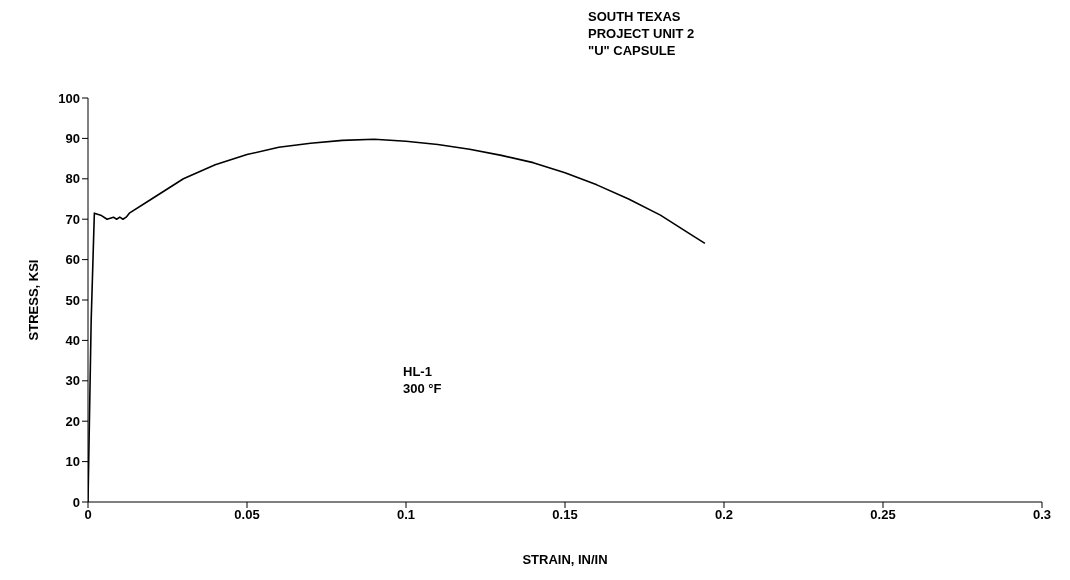 The height and width of the screenshot is (580, 1070). What do you see at coordinates (88, 515) in the screenshot?
I see `x-tick-label: 0` at bounding box center [88, 515].